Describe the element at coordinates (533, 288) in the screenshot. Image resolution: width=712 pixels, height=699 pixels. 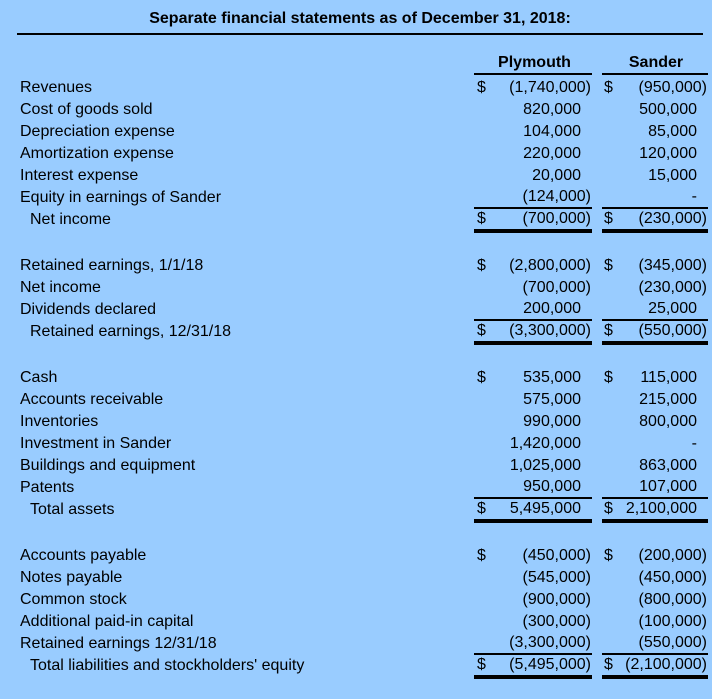
I see `plymouth-amount-cell: (700,000)` at that location.